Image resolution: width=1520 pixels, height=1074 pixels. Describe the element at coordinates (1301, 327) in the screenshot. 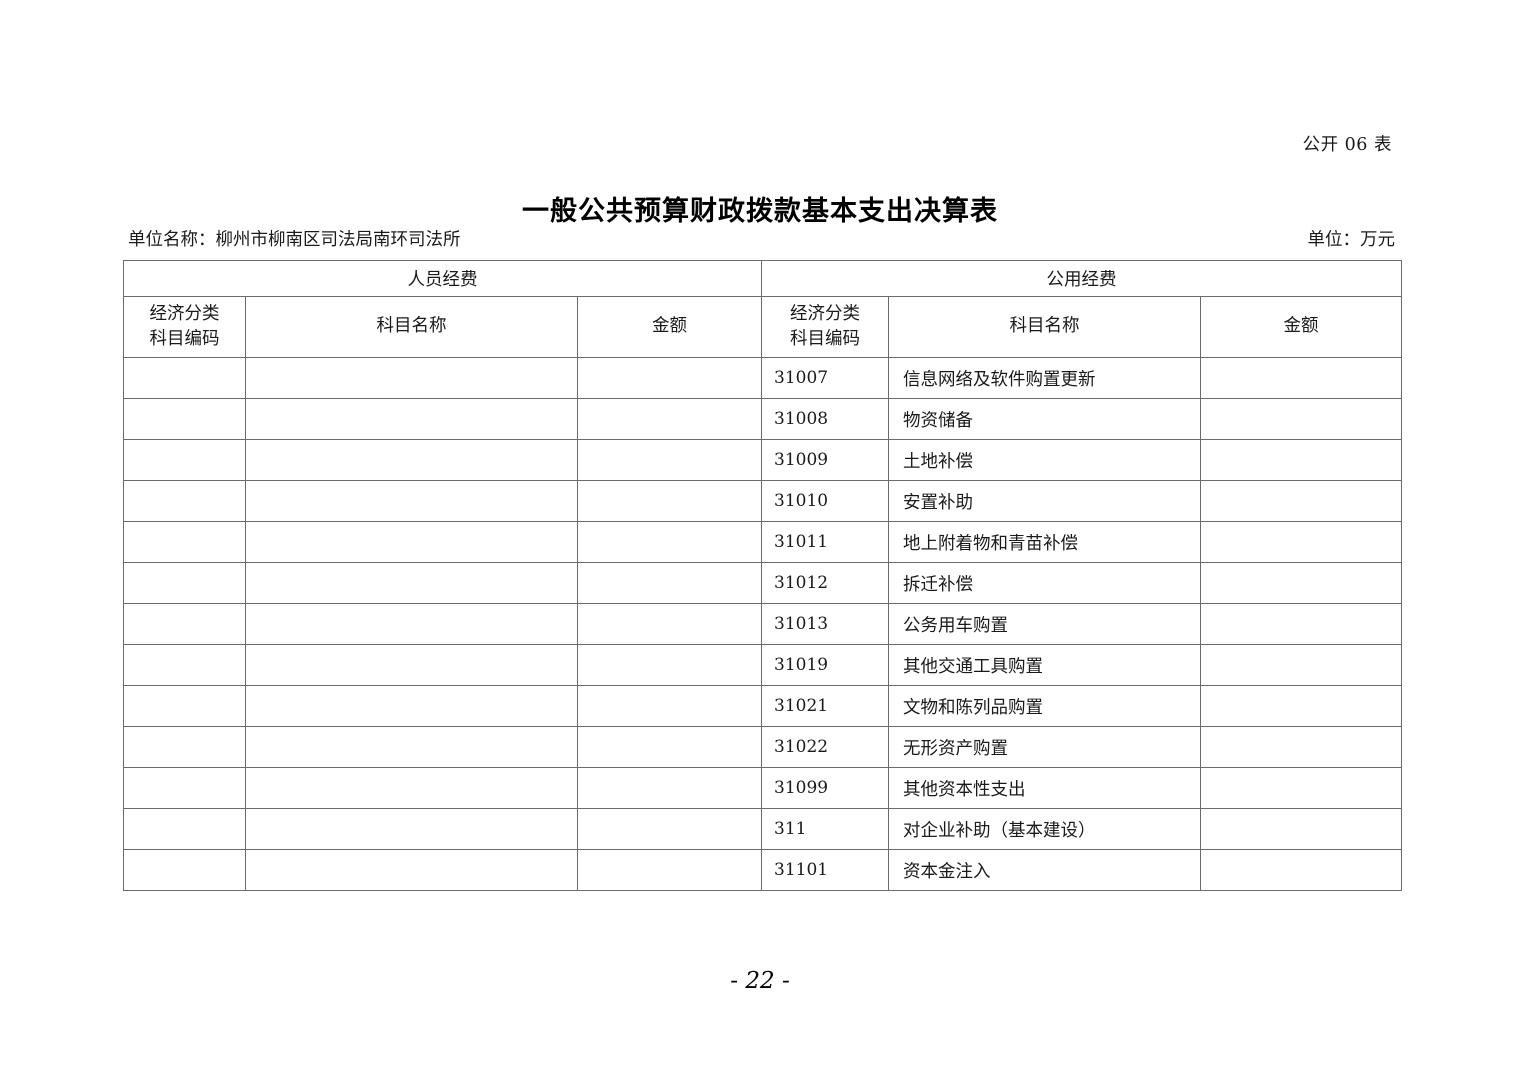

I see `column-header-public-amount: 金额` at that location.